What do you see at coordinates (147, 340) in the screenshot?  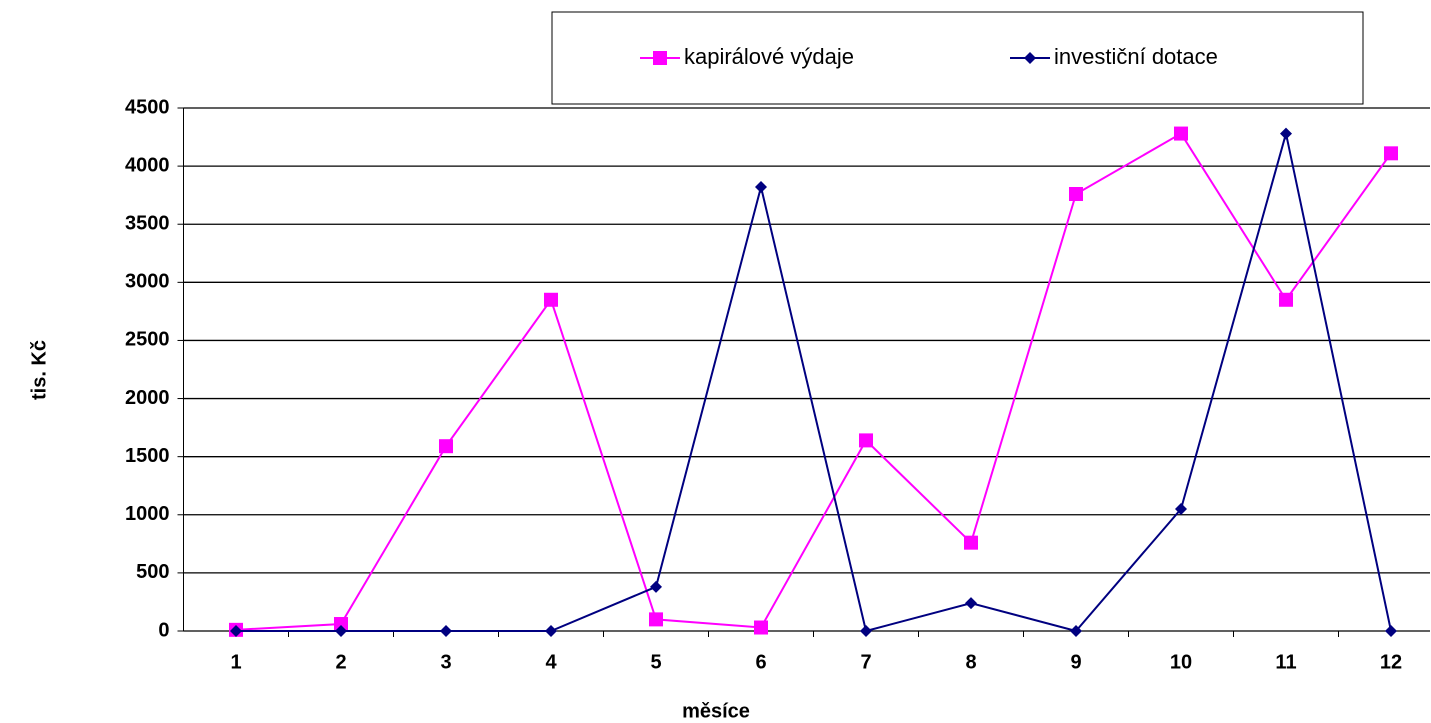 I see `y-tick-label: 2500` at bounding box center [147, 340].